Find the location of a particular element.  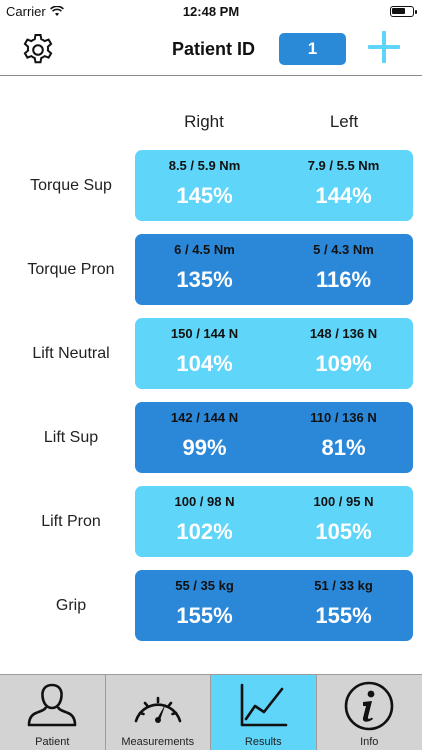

tab-label: Results is located at coordinates (263, 742).